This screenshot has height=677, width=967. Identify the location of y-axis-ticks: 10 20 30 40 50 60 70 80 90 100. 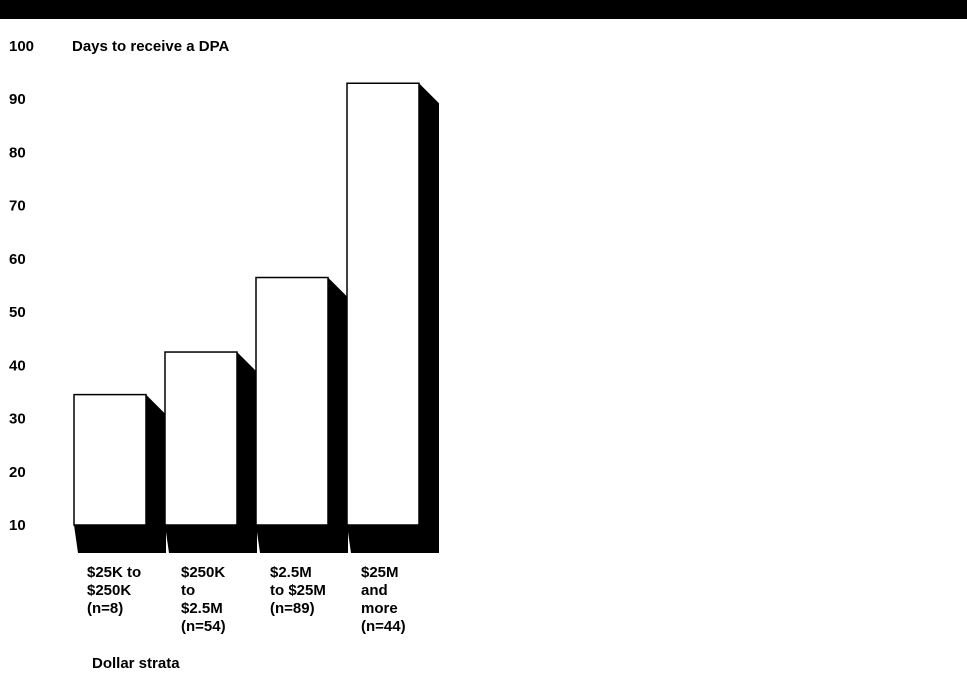
(21, 286).